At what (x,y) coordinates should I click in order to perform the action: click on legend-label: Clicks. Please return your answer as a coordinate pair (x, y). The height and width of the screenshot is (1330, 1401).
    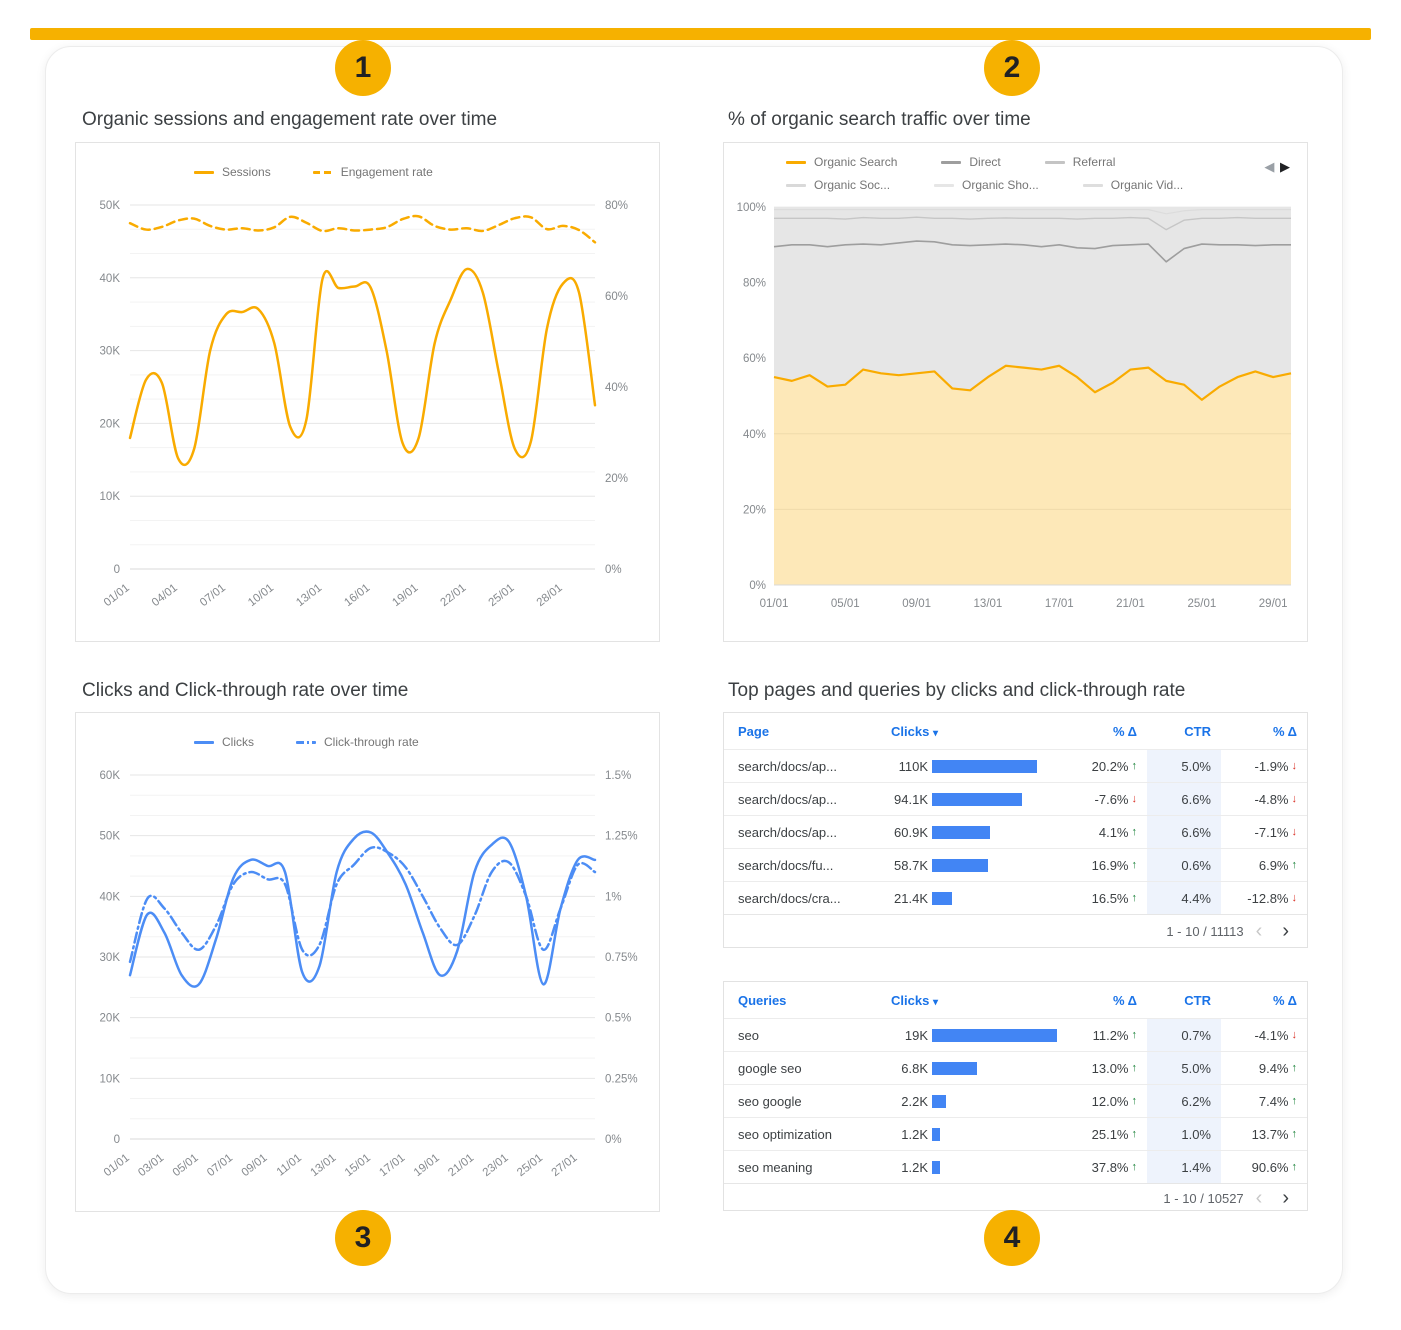
    Looking at the image, I should click on (238, 742).